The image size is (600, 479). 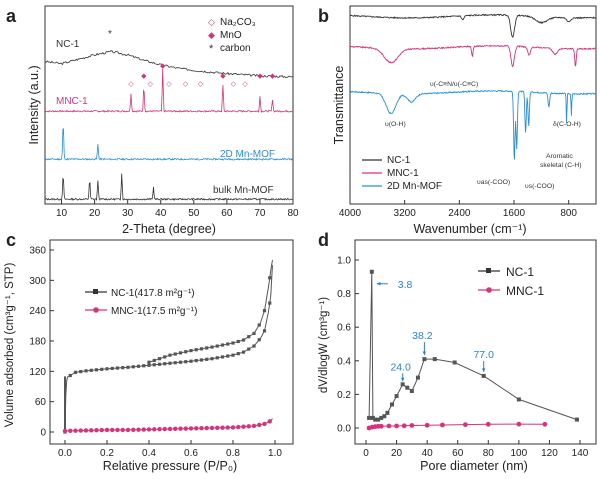 I want to click on legend-2d-mn-mof: 2D Mn-MOF, so click(x=414, y=186).